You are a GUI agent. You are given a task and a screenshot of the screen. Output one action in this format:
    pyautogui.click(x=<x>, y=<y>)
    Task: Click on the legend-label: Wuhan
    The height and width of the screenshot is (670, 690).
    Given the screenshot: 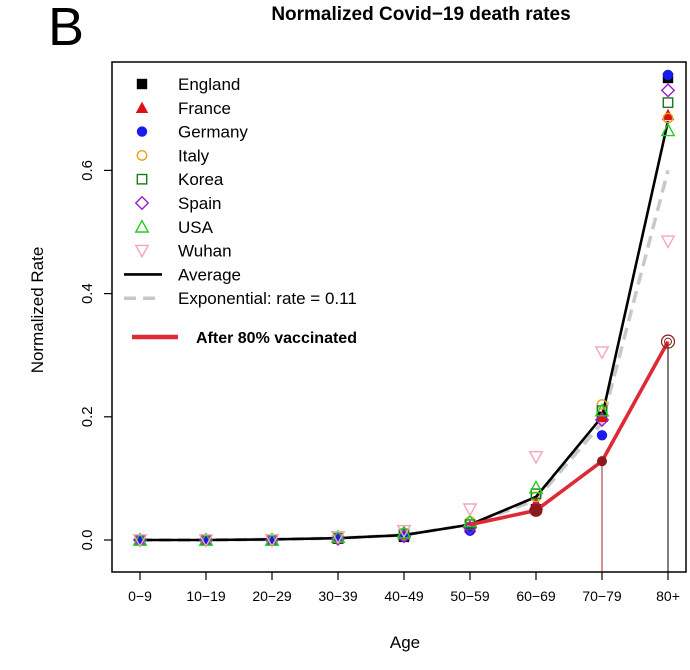 What is the action you would take?
    pyautogui.click(x=205, y=251)
    